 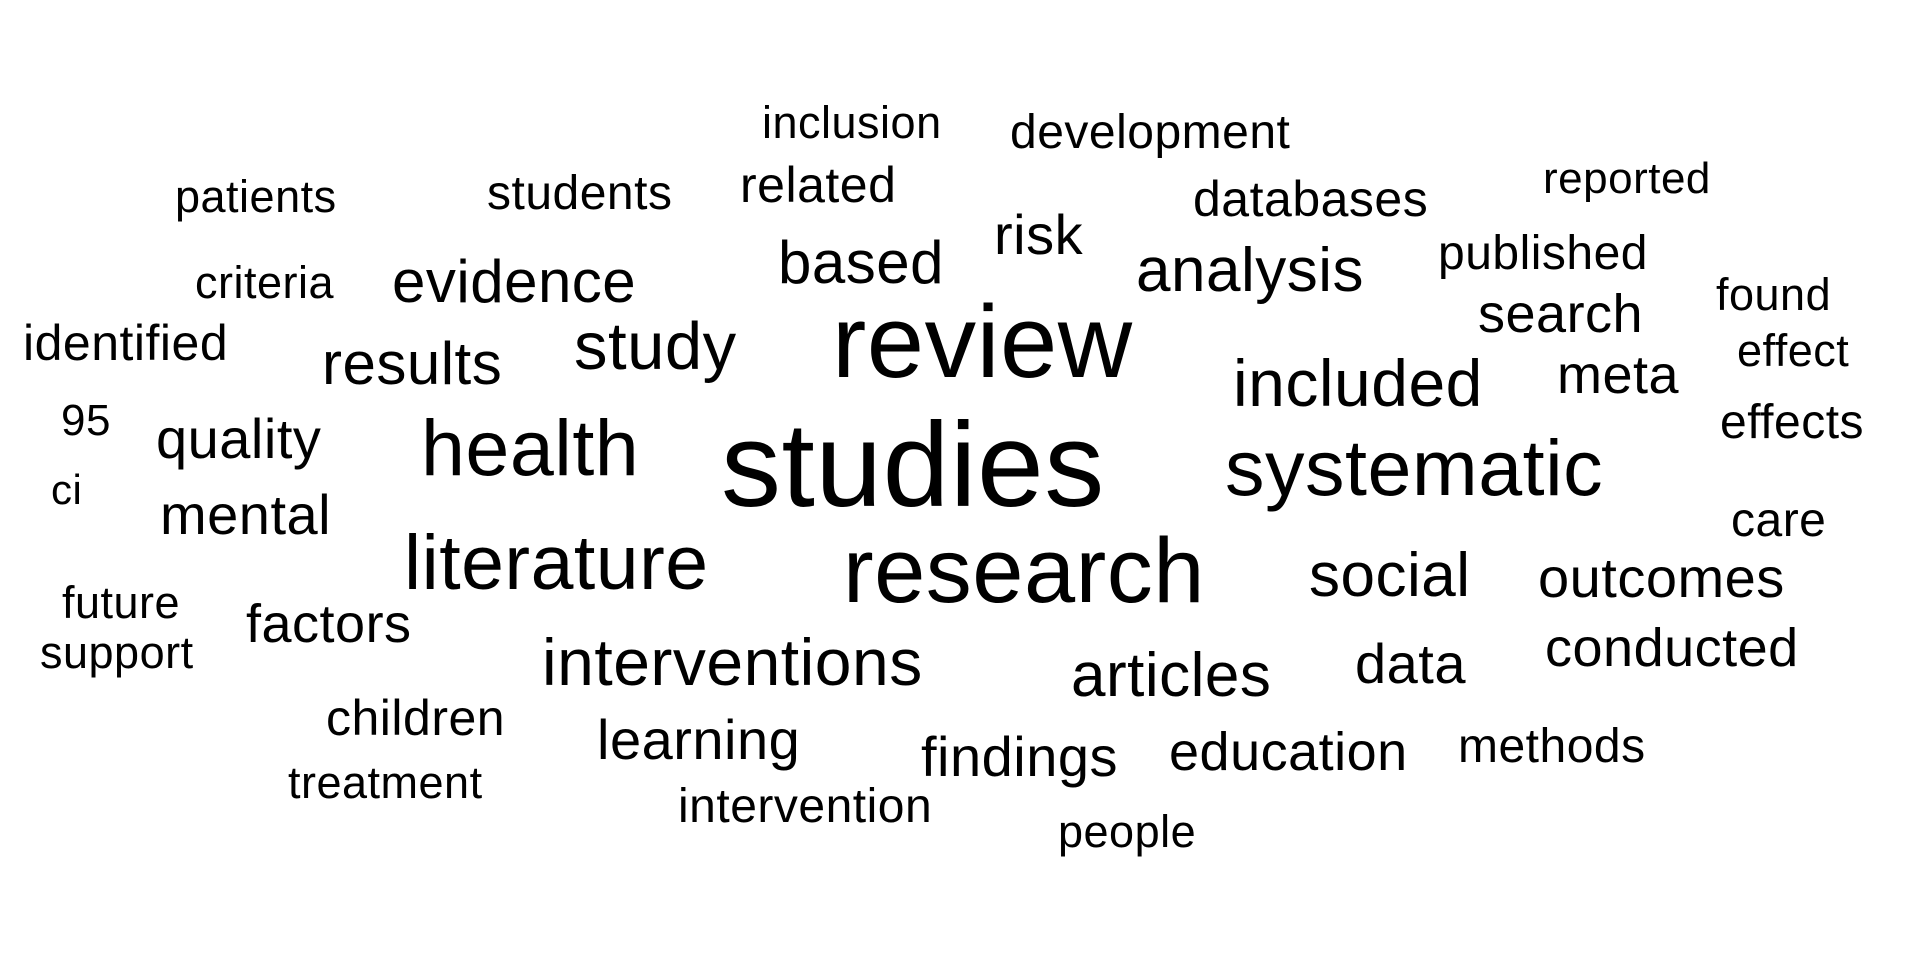 I want to click on word-people: people, so click(x=1127, y=831).